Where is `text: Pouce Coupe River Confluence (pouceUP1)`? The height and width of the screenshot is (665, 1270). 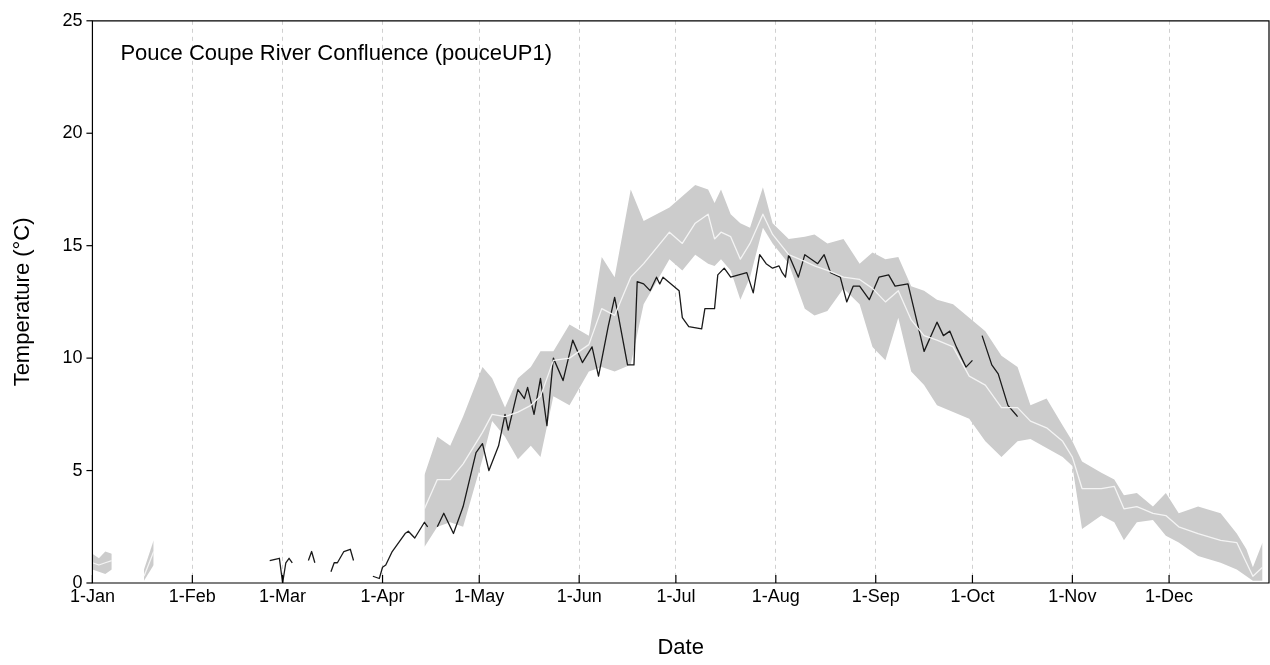
text: Pouce Coupe River Confluence (pouceUP1) is located at coordinates (336, 52).